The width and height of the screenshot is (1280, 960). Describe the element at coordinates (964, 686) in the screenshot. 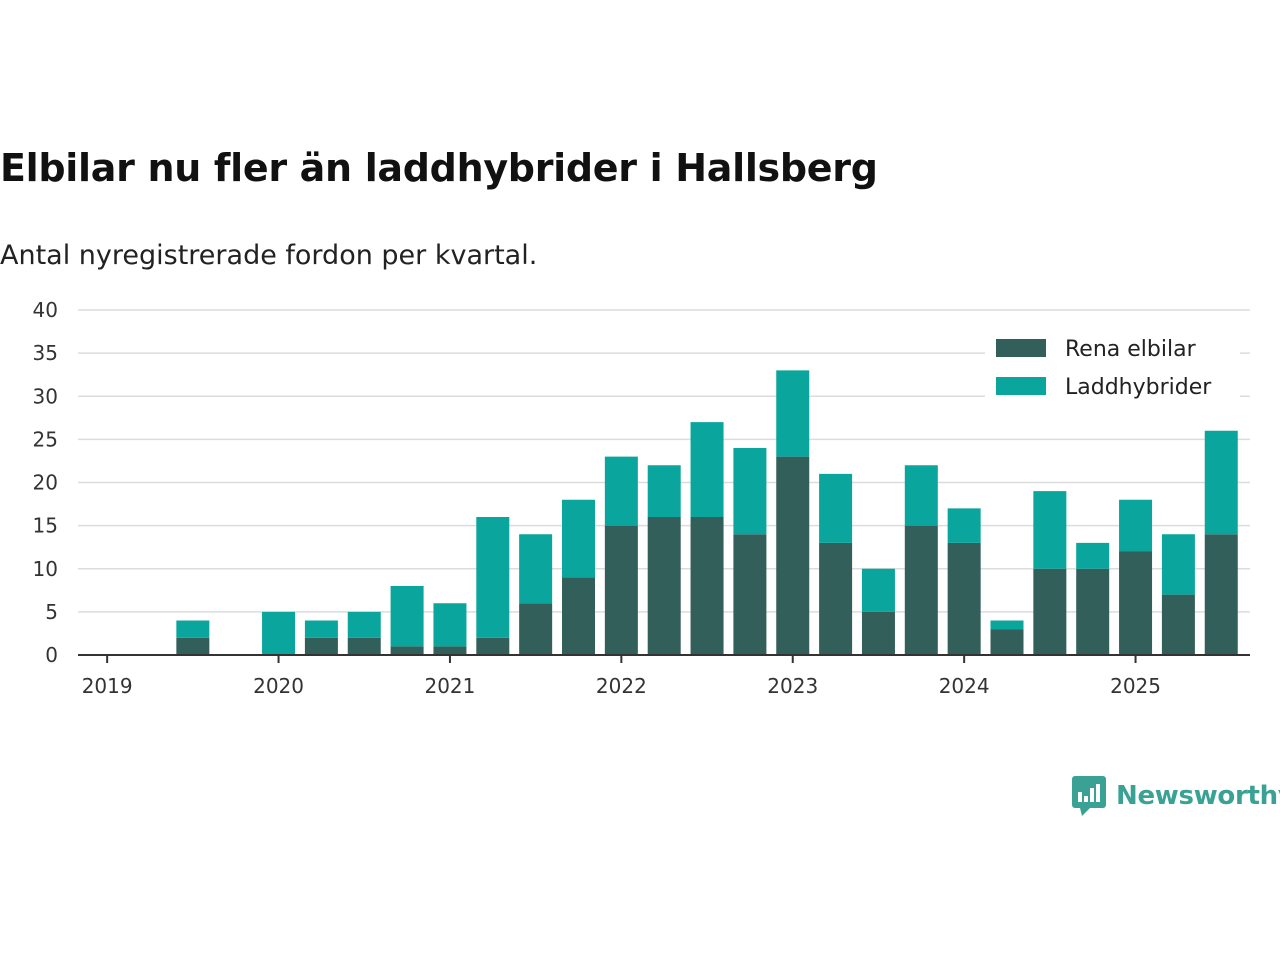

I see `x-tick-label: 2024` at that location.